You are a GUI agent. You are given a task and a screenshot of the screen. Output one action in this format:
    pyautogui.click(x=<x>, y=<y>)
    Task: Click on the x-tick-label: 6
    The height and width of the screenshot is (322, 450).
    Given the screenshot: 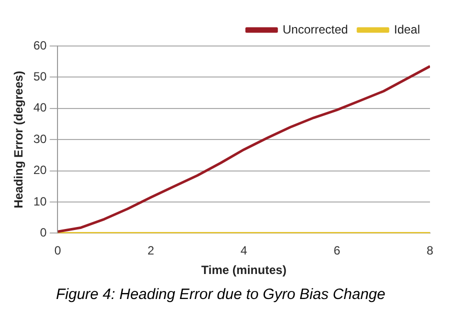 What is the action you would take?
    pyautogui.click(x=337, y=251)
    